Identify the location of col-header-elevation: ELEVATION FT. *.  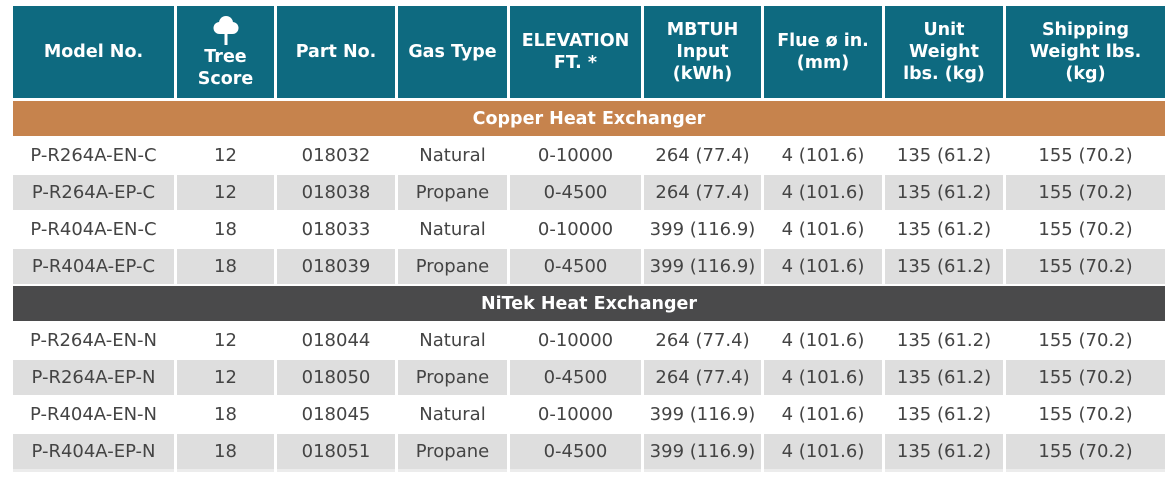
(575, 53).